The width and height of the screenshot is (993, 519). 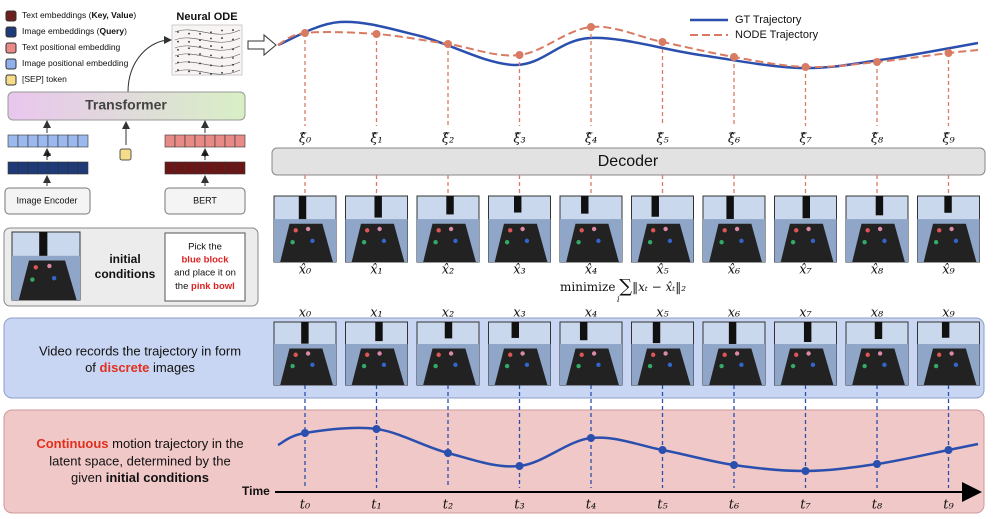 I want to click on t-label: t₃, so click(x=519, y=505).